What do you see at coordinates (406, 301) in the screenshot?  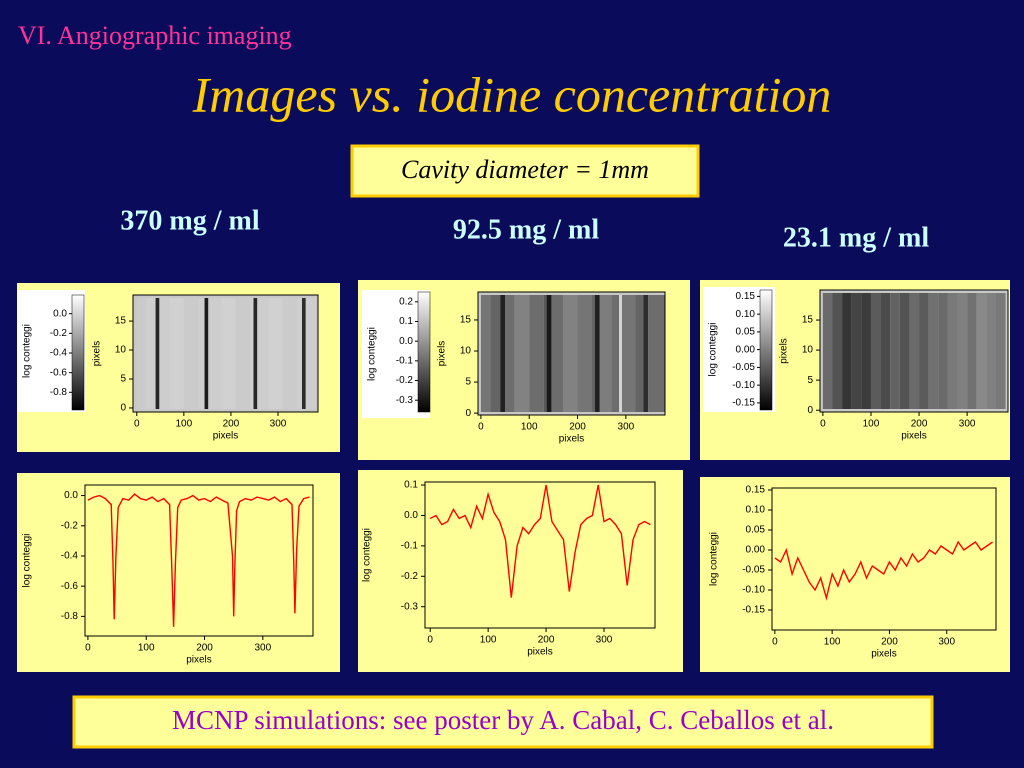 I see `colorbar-tick-label: 0.2` at bounding box center [406, 301].